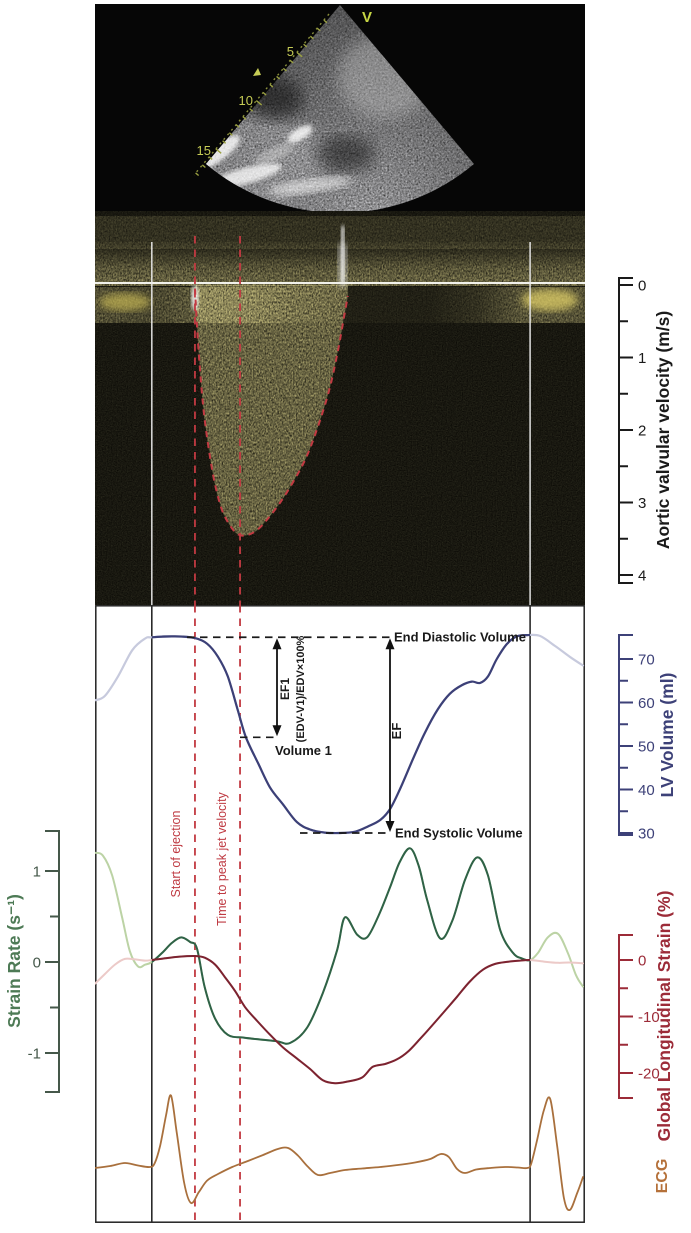  What do you see at coordinates (632, 431) in the screenshot?
I see `aortic-velocity-axis: 0 1 2 3 4` at bounding box center [632, 431].